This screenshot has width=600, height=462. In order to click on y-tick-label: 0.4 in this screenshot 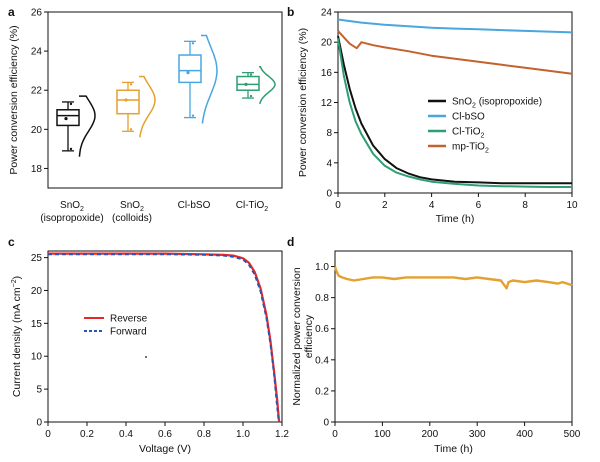, I will do `click(322, 360)`.